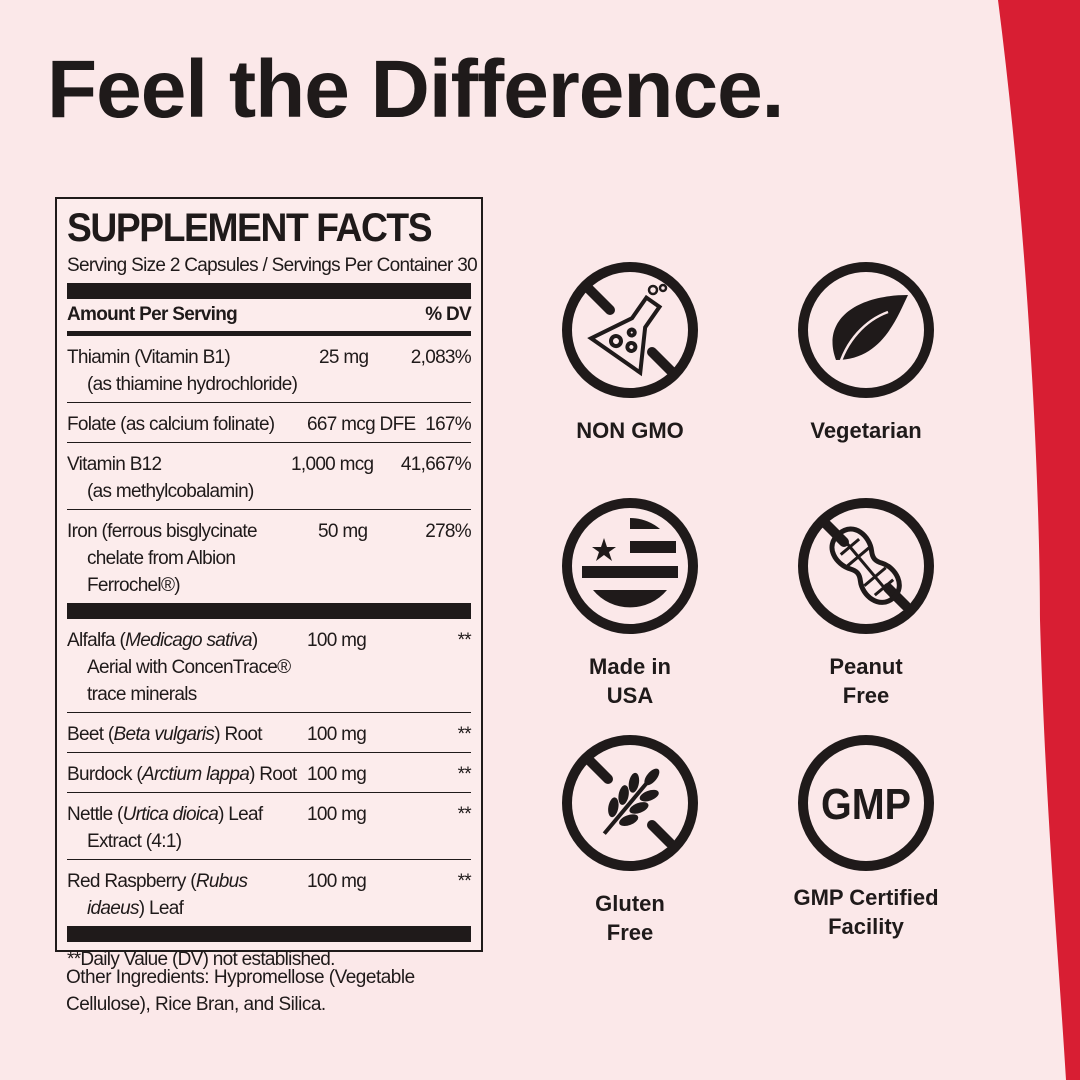 This screenshot has width=1080, height=1080. I want to click on nutrient-name: Iron (ferrous bisglycinate, so click(162, 531).